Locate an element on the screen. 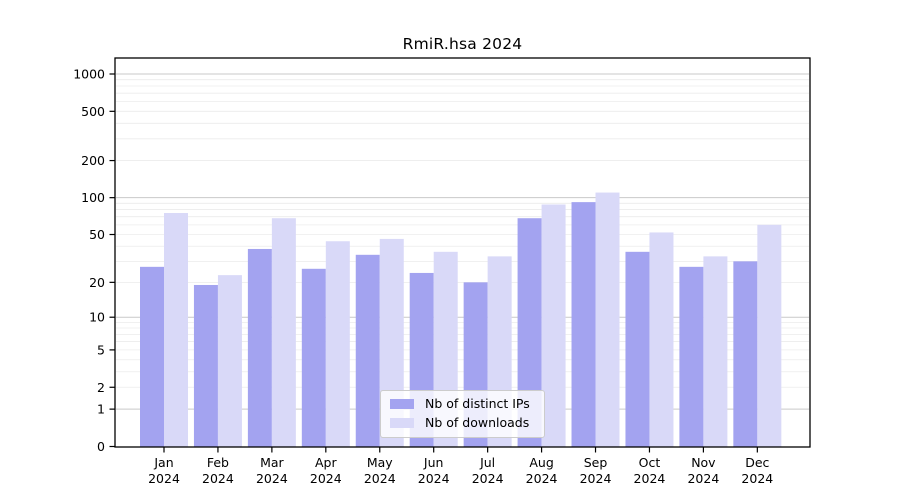  x-tick-label-month: May is located at coordinates (380, 462).